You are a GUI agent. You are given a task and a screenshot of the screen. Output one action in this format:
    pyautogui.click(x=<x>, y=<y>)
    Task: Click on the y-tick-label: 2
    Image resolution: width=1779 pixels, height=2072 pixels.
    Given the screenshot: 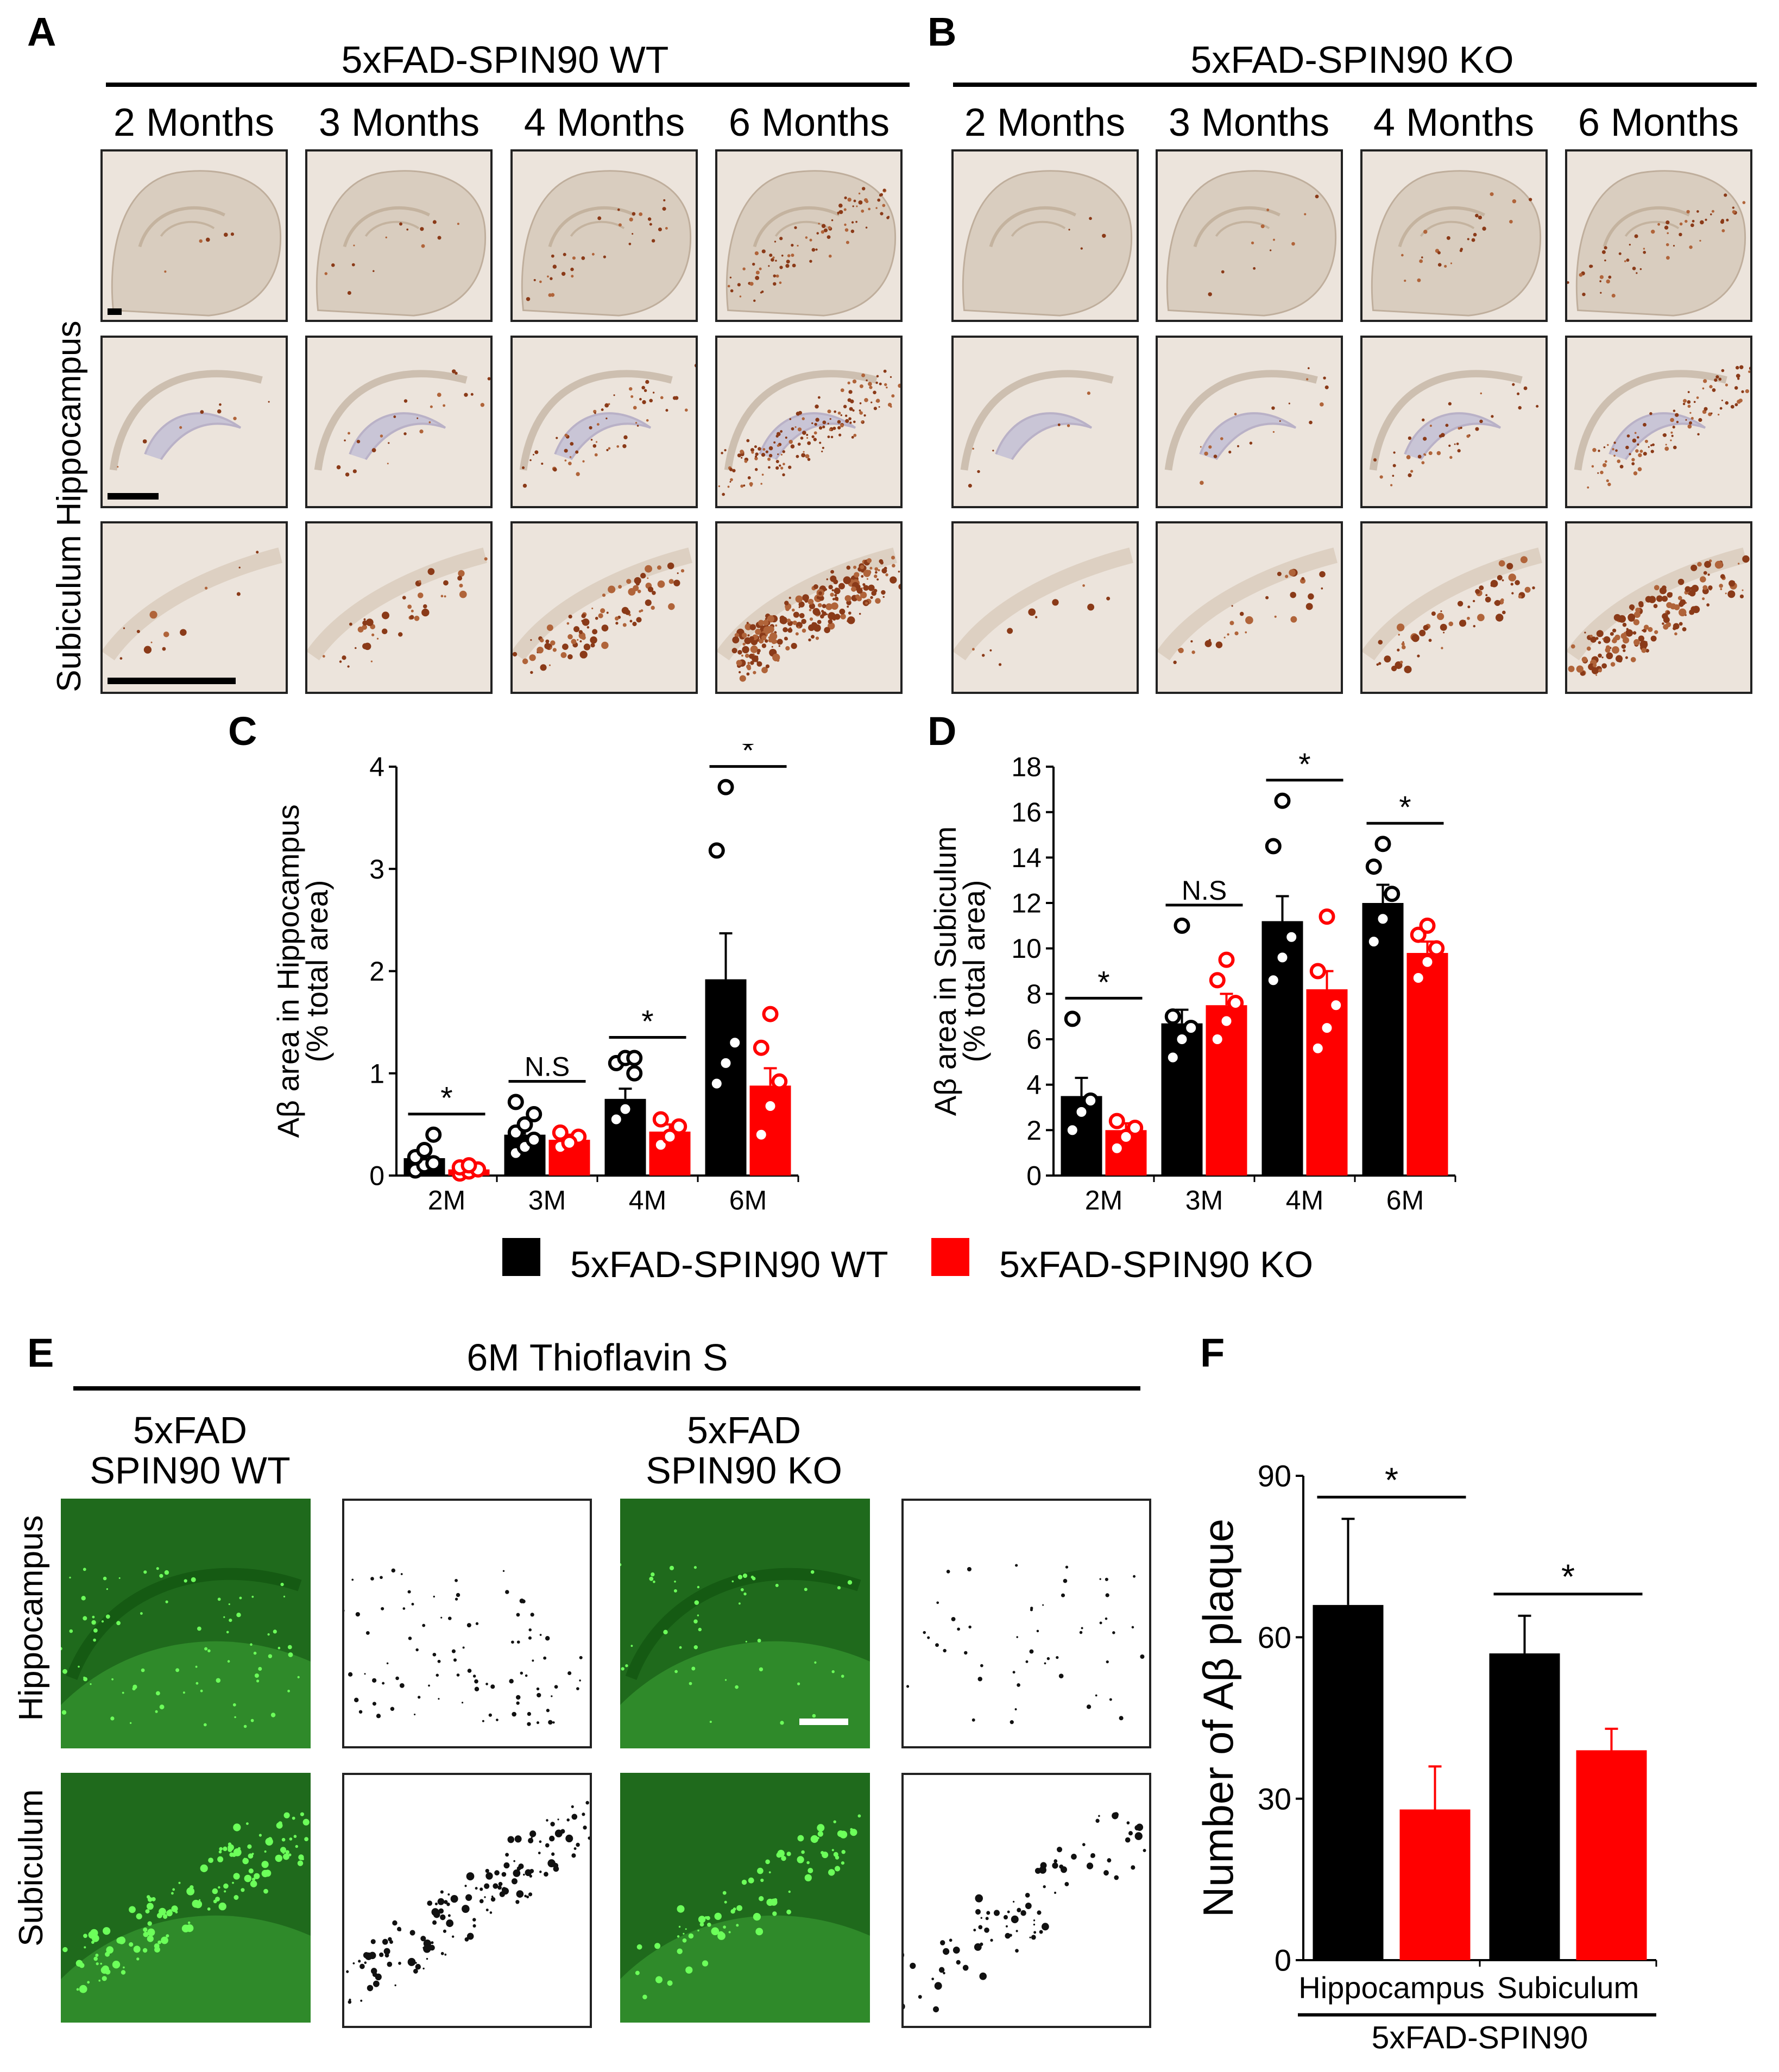 What is the action you would take?
    pyautogui.click(x=1034, y=1131)
    